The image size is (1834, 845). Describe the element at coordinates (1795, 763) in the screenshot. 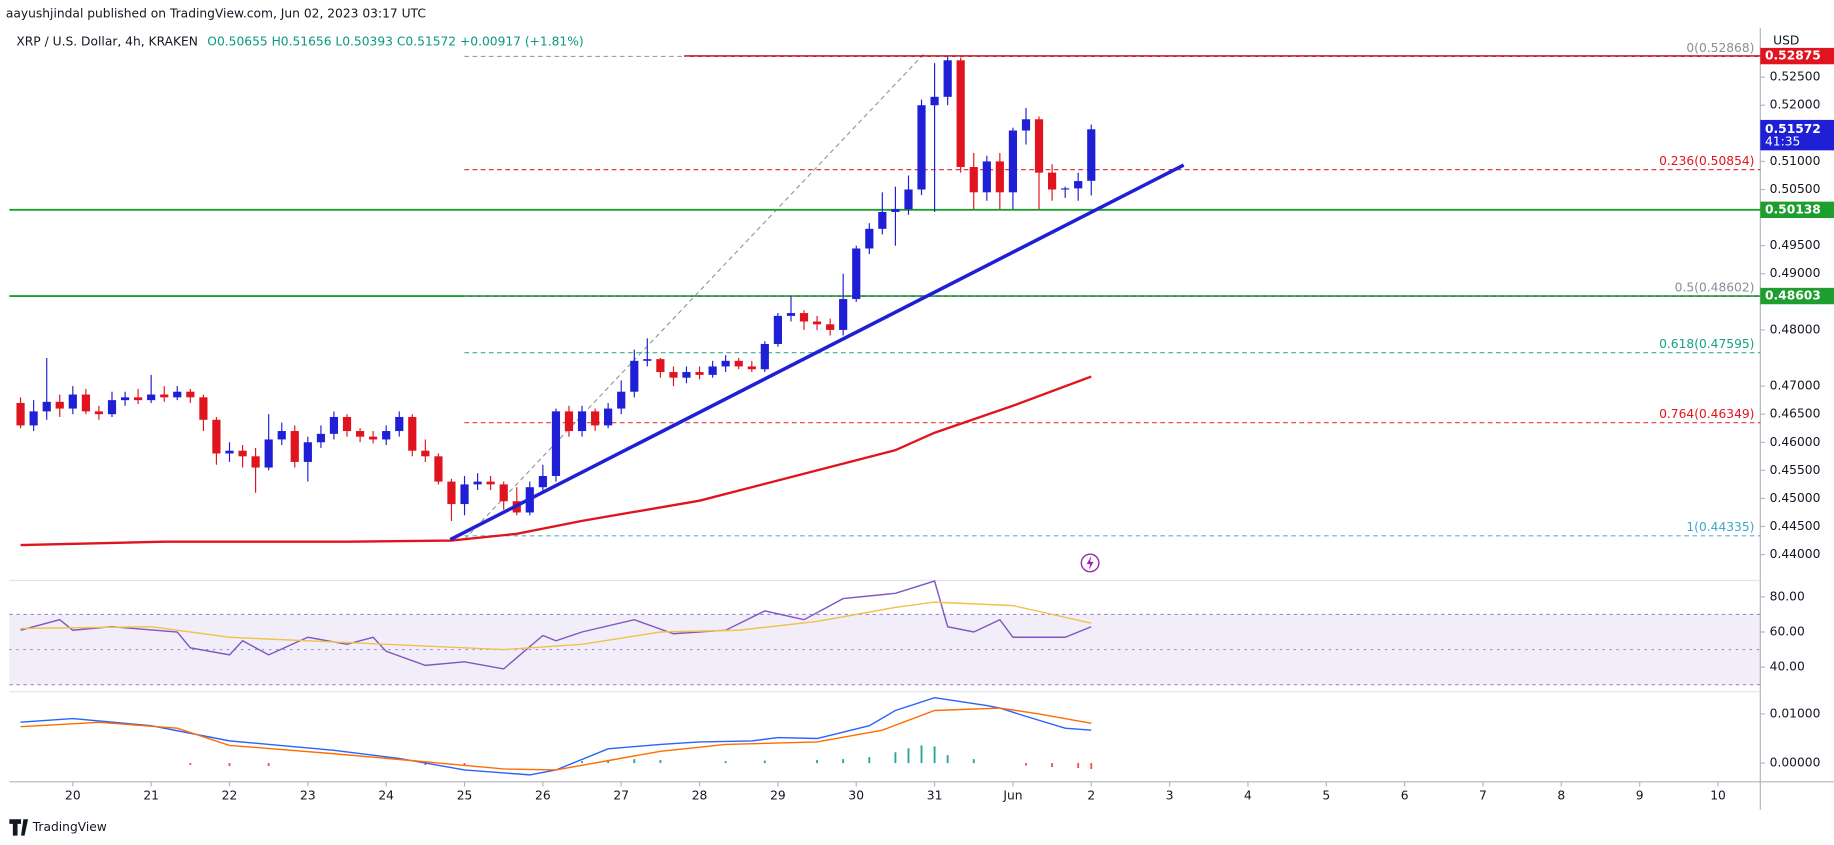

I see `y-tick-label: 0.00000` at that location.